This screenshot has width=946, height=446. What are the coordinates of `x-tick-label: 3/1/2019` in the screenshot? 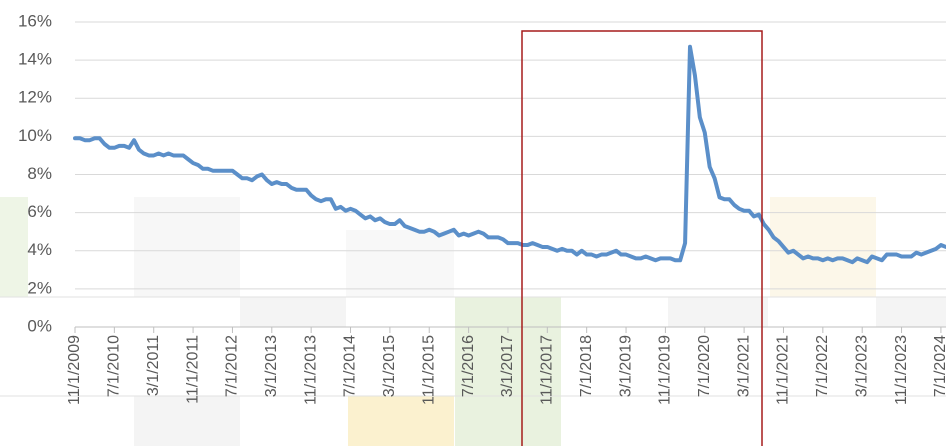 It's located at (625, 366).